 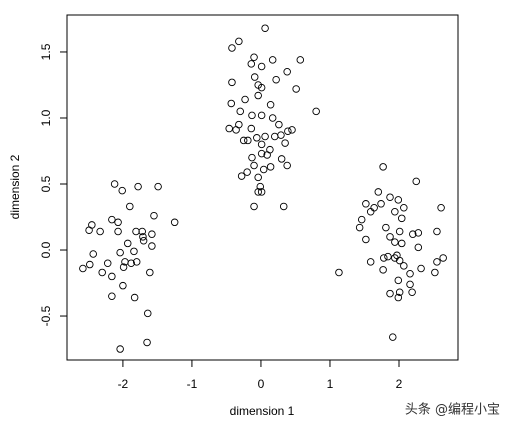 What do you see at coordinates (46, 249) in the screenshot?
I see `y-tick-label: 0.0` at bounding box center [46, 249].